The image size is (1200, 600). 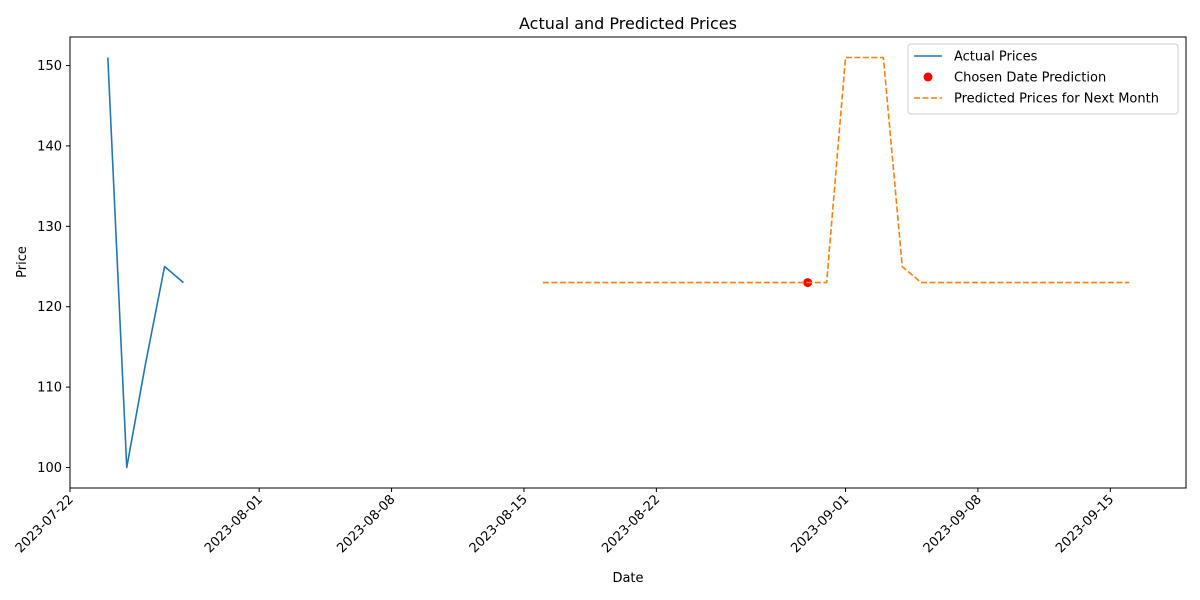 I want to click on y-tick-label: 150, so click(x=49, y=66).